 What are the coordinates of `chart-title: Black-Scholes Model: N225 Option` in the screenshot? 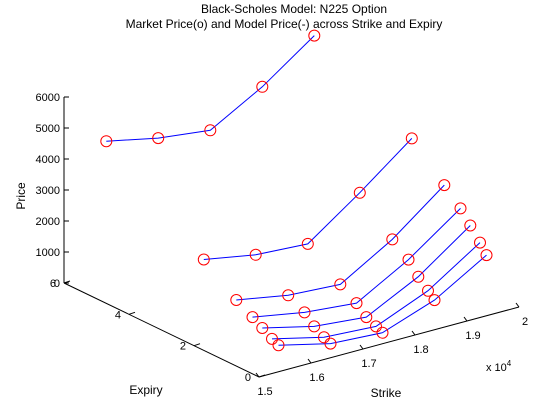 It's located at (294, 9).